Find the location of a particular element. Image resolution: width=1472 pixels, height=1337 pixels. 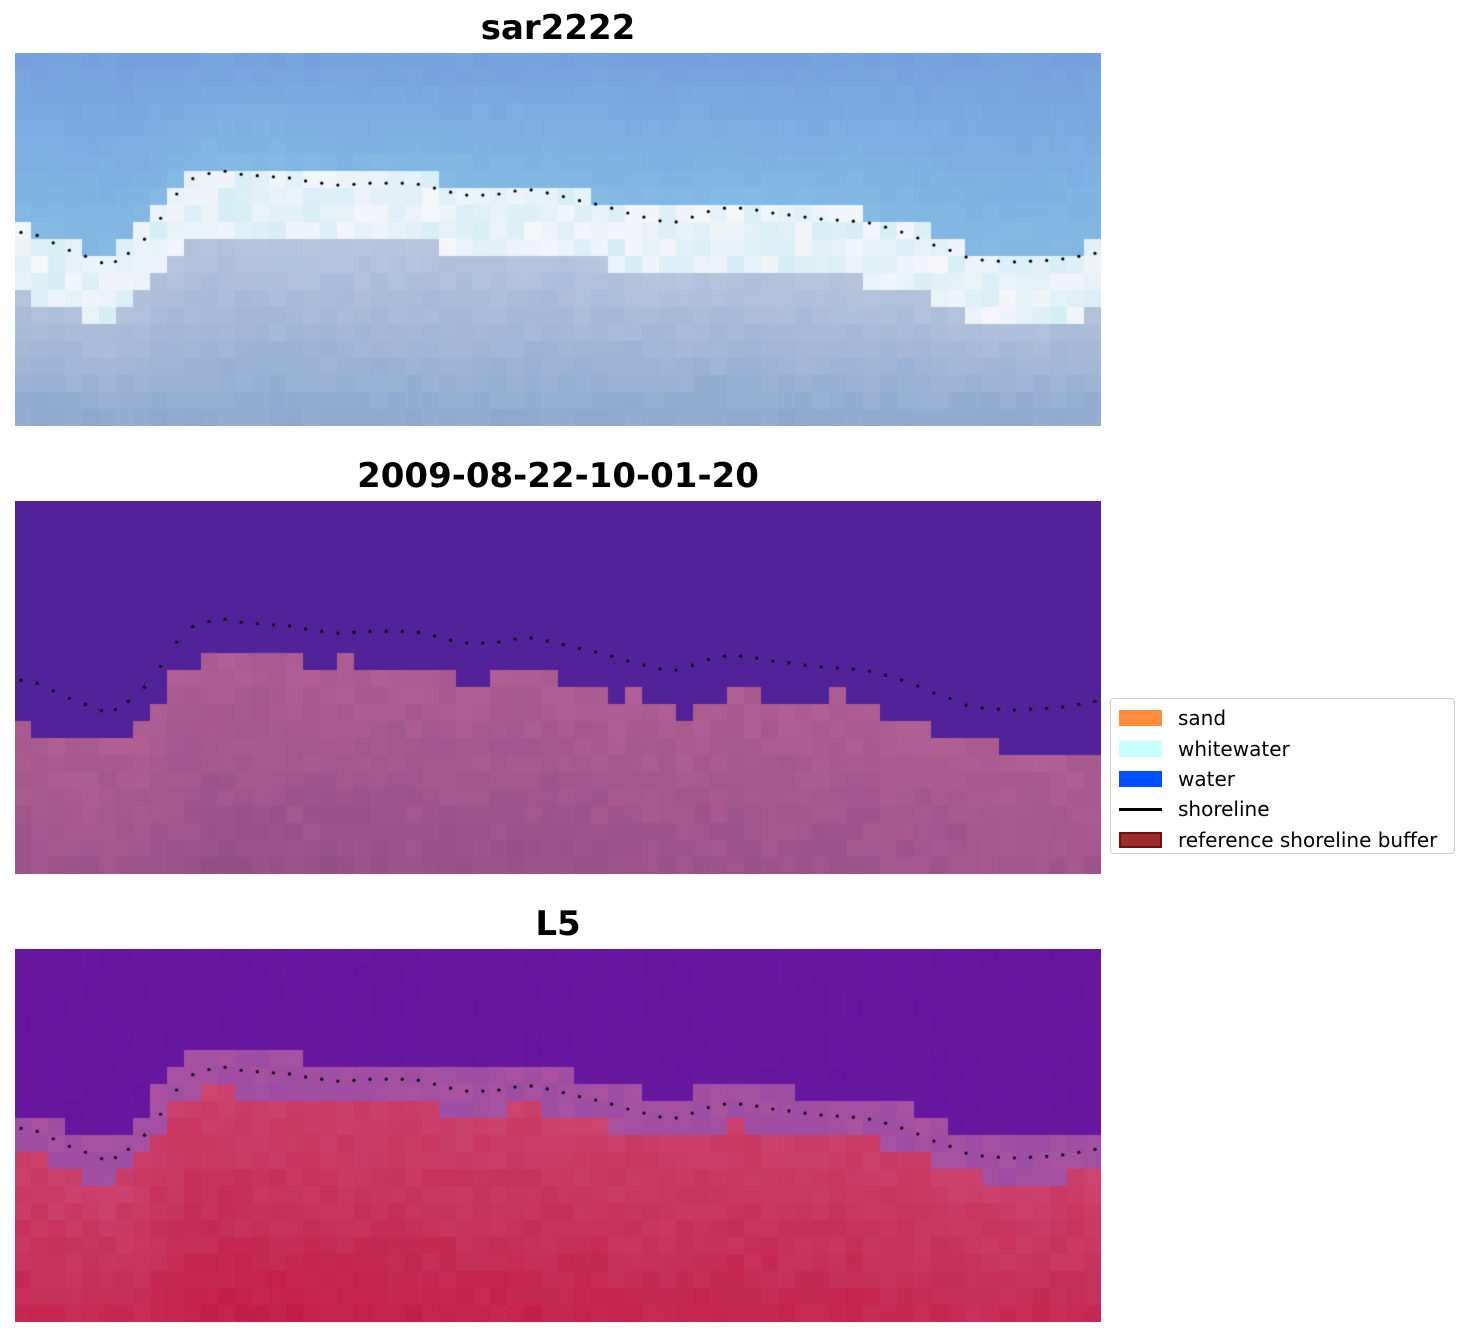

legend-label: sand is located at coordinates (1202, 718).